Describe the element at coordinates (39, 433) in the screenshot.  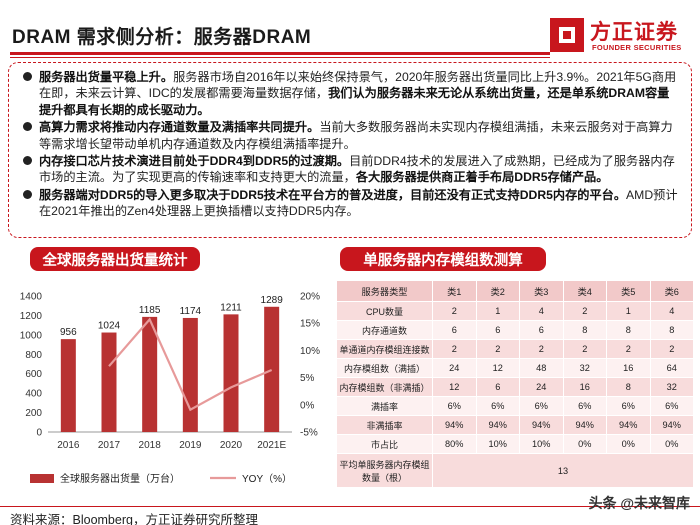
I see `y-left-tick-label: 0` at that location.